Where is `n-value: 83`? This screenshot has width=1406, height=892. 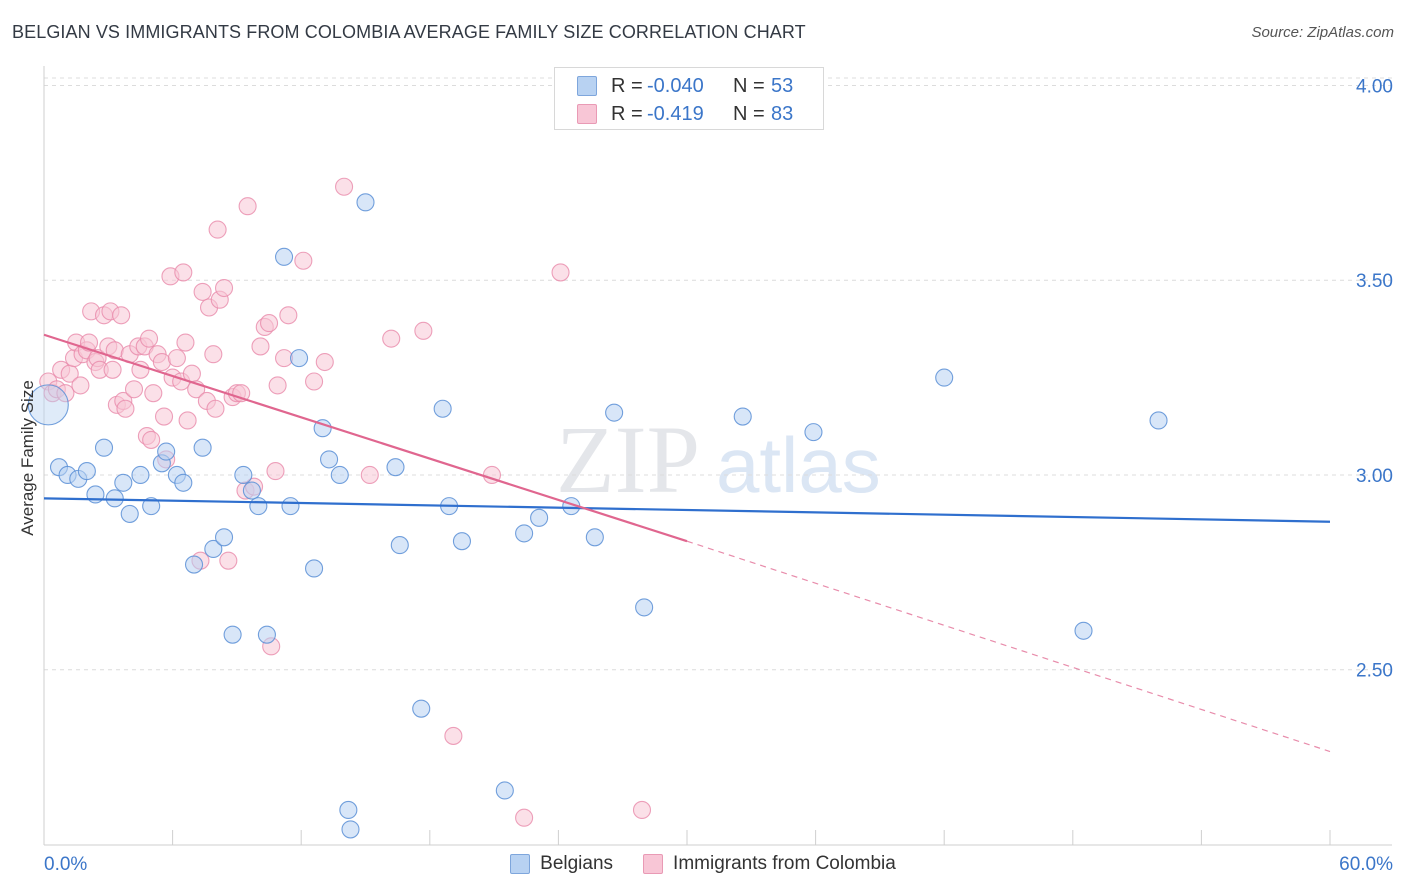 n-value: 83 is located at coordinates (782, 113).